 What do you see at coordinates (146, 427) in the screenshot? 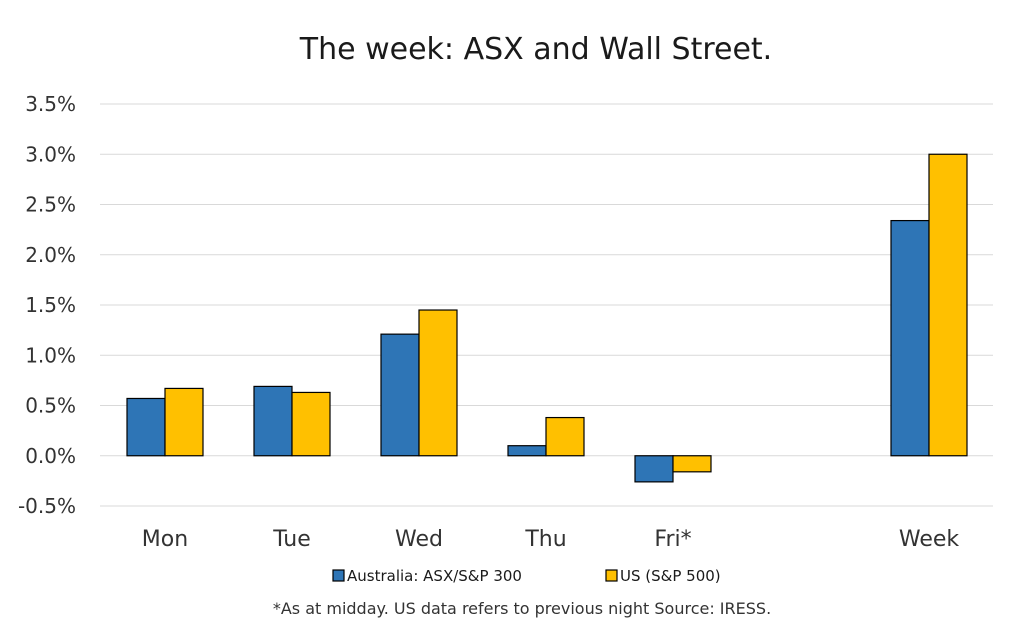
I see `bar-australia-mon` at bounding box center [146, 427].